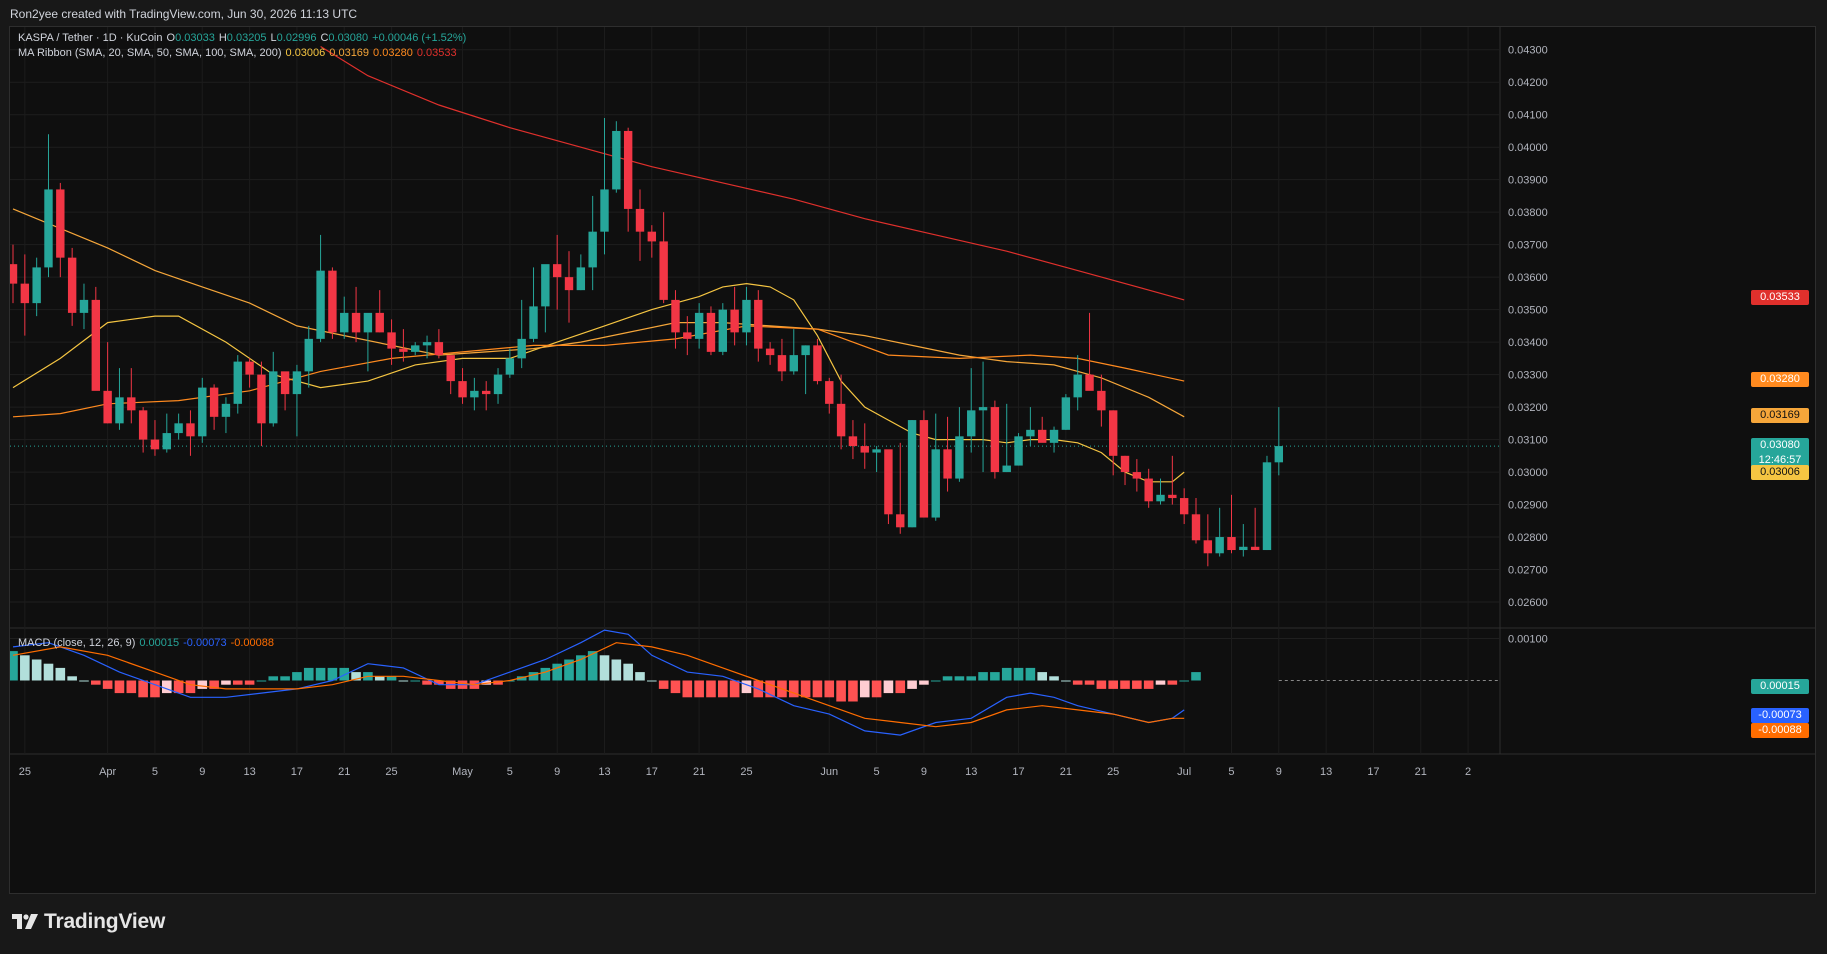  I want to click on ma20-line, so click(598, 382).